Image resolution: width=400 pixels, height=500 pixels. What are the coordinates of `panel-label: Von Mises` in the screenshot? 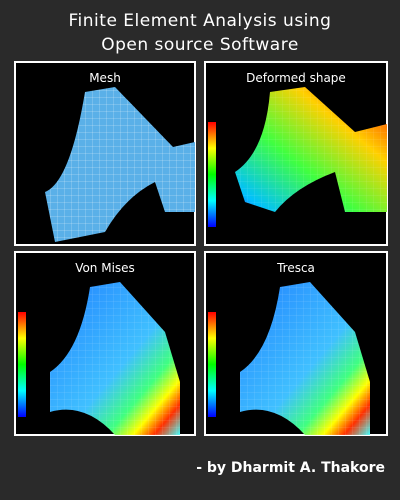 It's located at (105, 268).